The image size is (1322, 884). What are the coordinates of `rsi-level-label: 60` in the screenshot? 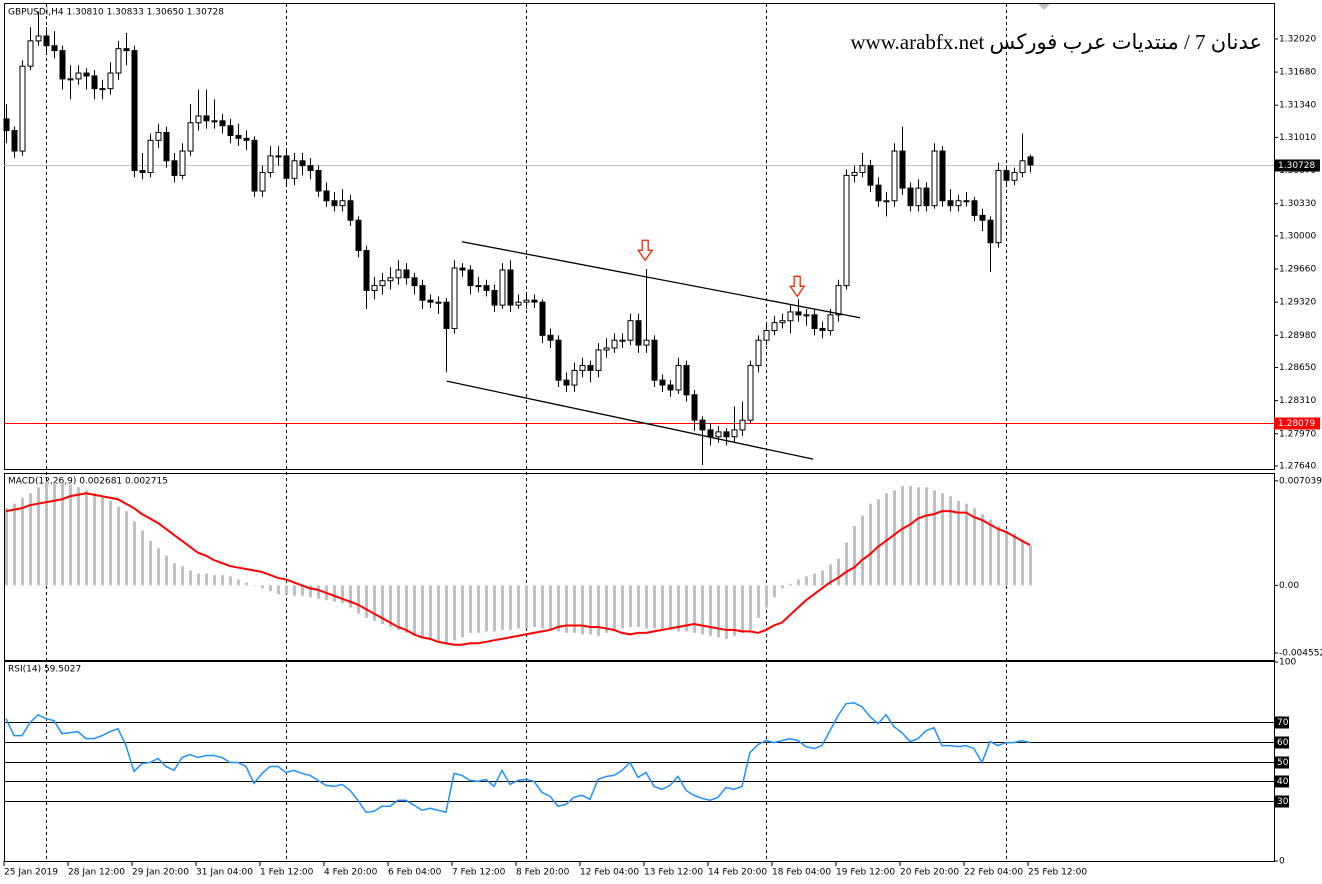 It's located at (1283, 743).